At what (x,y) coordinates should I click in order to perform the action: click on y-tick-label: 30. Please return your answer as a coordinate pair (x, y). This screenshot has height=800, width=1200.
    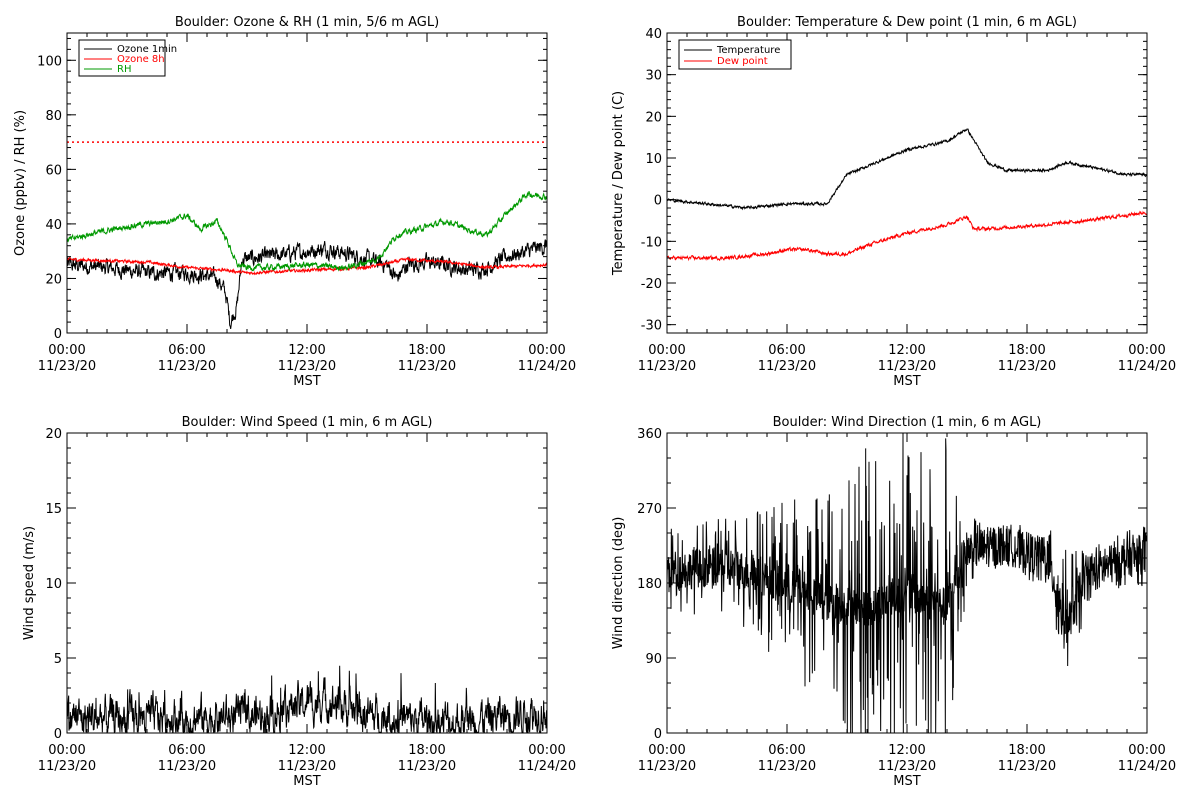
    Looking at the image, I should click on (653, 76).